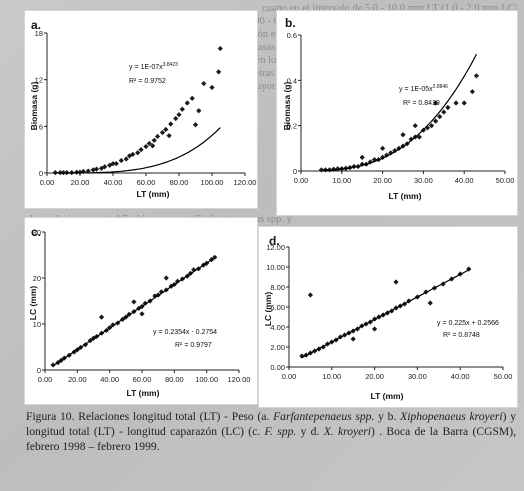 This screenshot has height=491, width=524. Describe the element at coordinates (153, 194) in the screenshot. I see `x-axis-label: LT (mm)` at that location.